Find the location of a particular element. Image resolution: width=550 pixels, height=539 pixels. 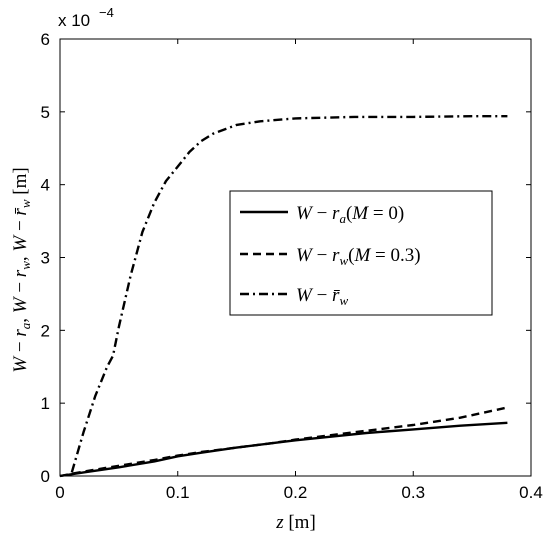

x-tick-label: 0.3 is located at coordinates (413, 492).